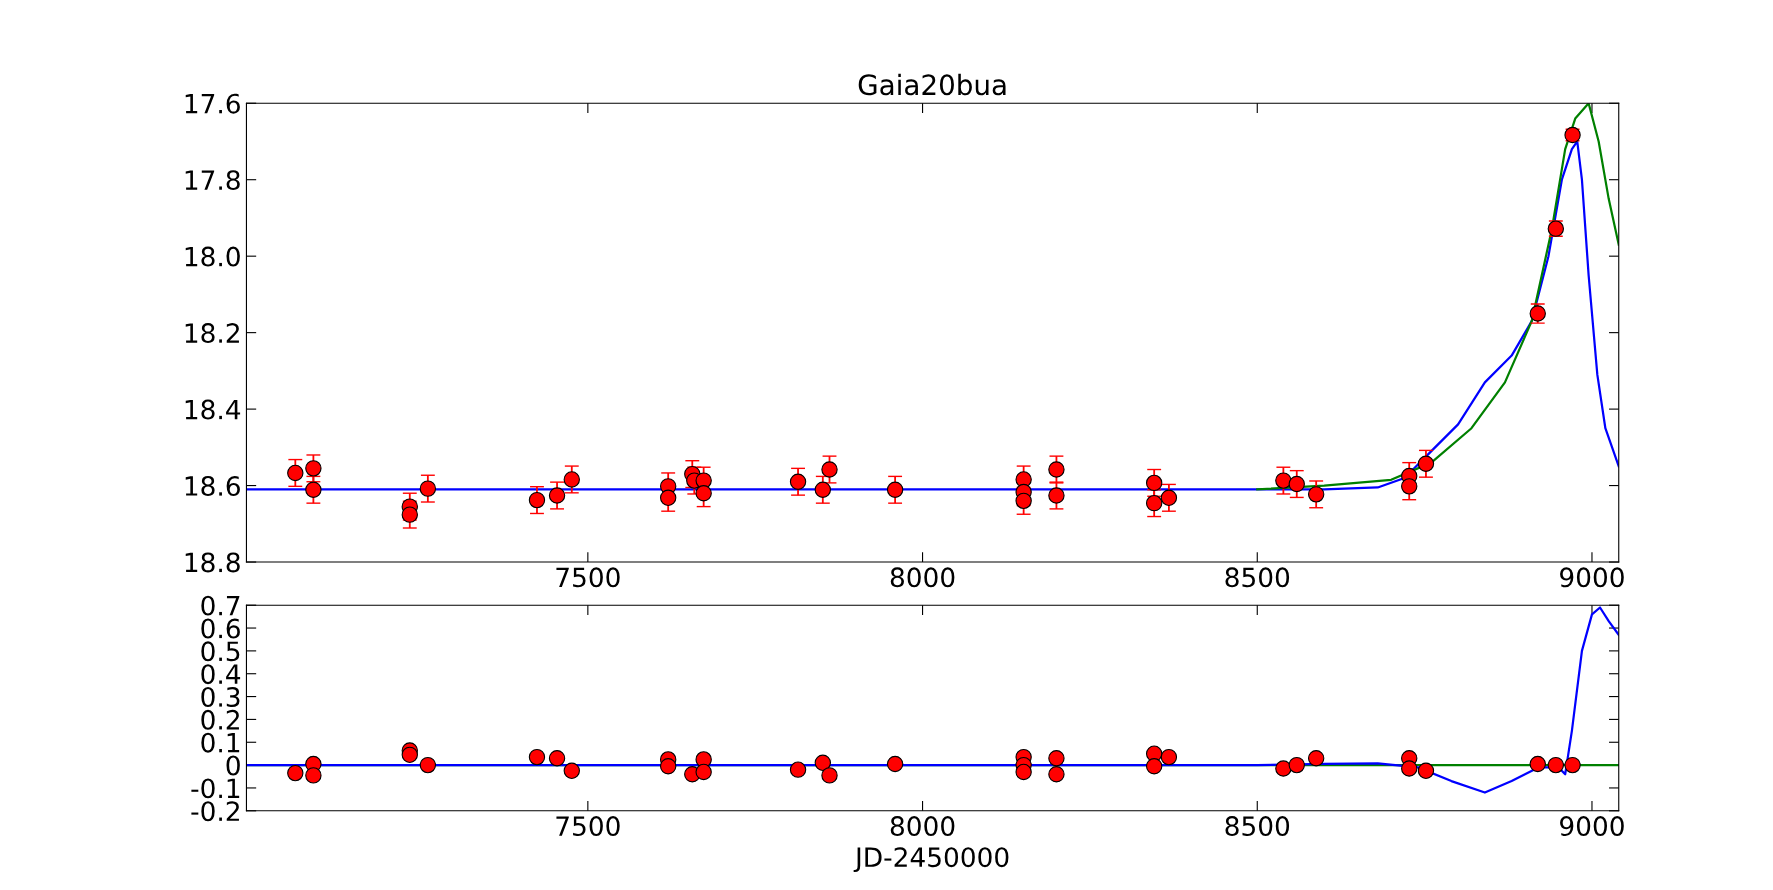  What do you see at coordinates (212, 256) in the screenshot?
I see `y-tick-label: 18.0` at bounding box center [212, 256].